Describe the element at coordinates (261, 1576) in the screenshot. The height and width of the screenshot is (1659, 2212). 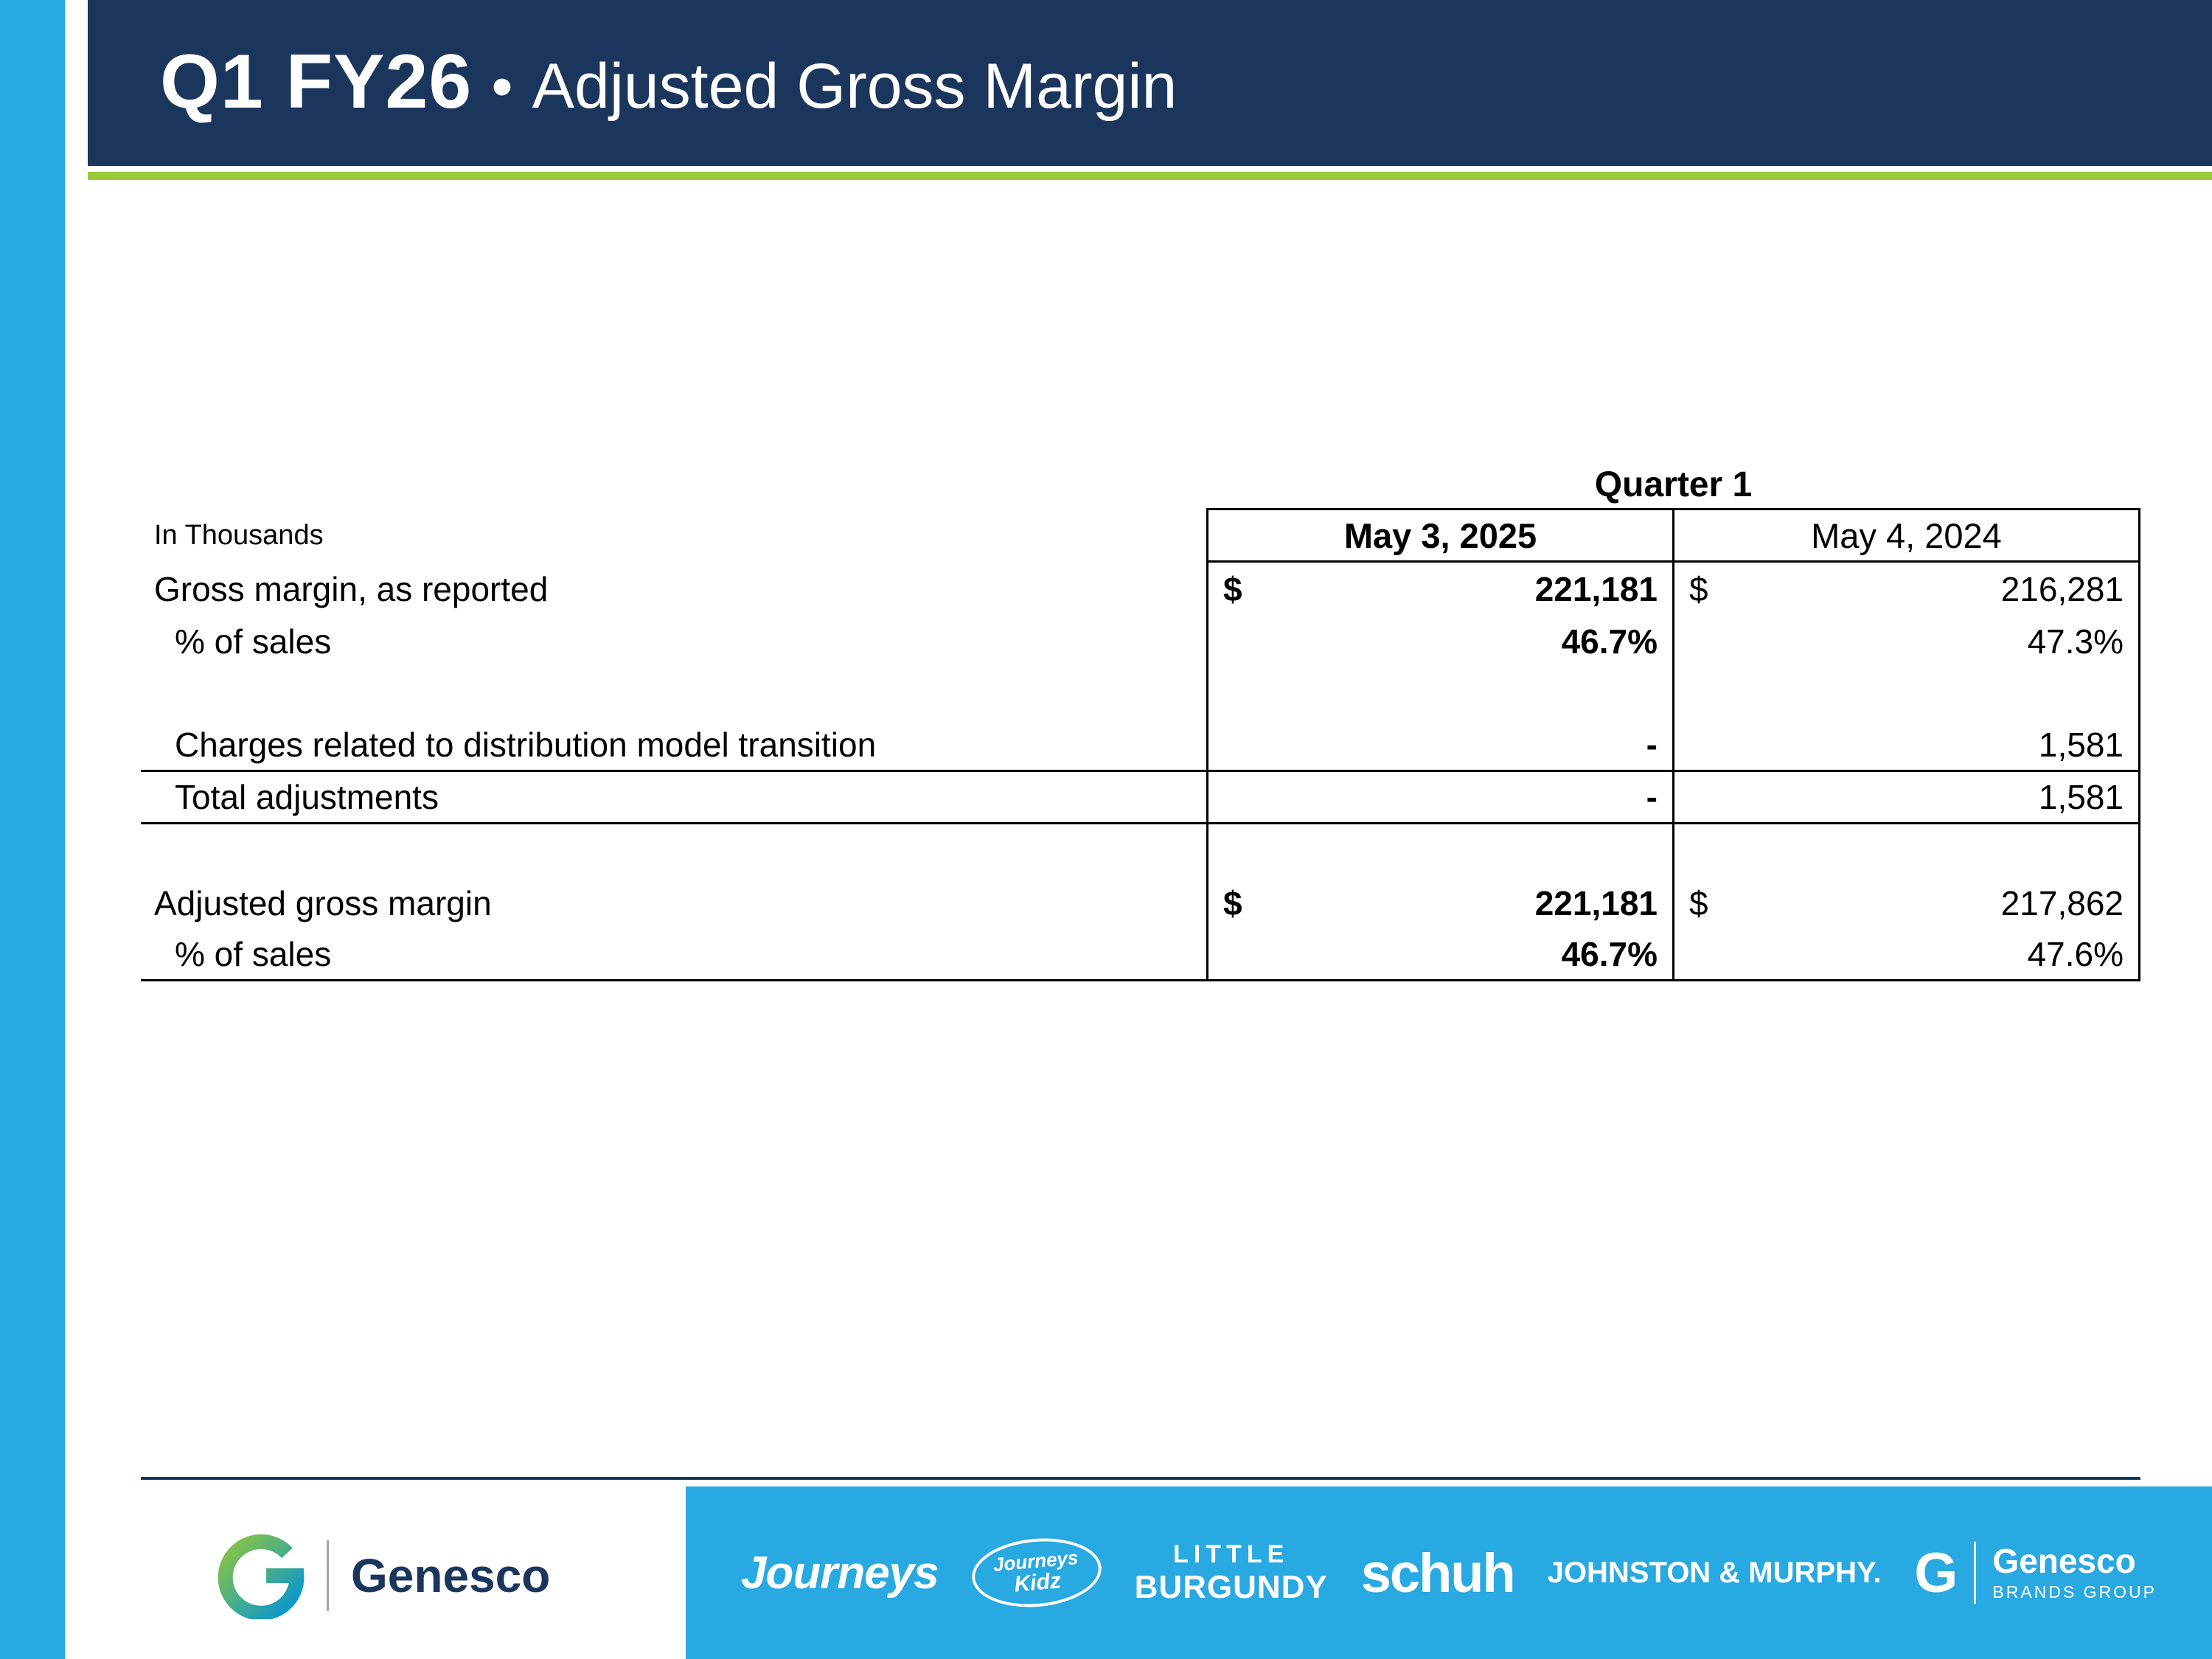
I see `genesco-g-icon` at that location.